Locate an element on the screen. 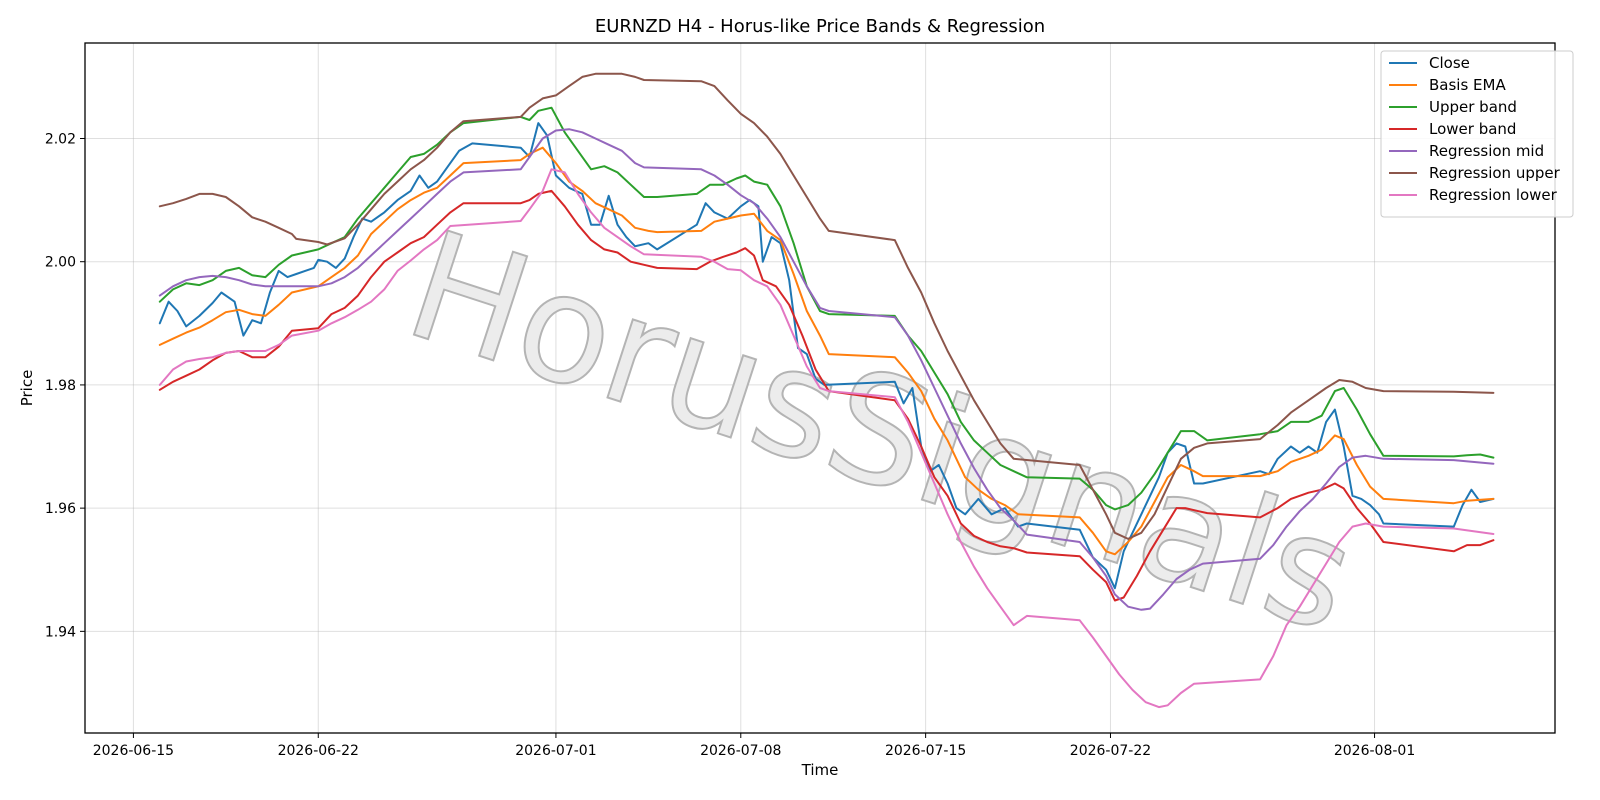 This screenshot has width=1600, height=800. legend-label-regression-lower: Regression lower is located at coordinates (1493, 195).